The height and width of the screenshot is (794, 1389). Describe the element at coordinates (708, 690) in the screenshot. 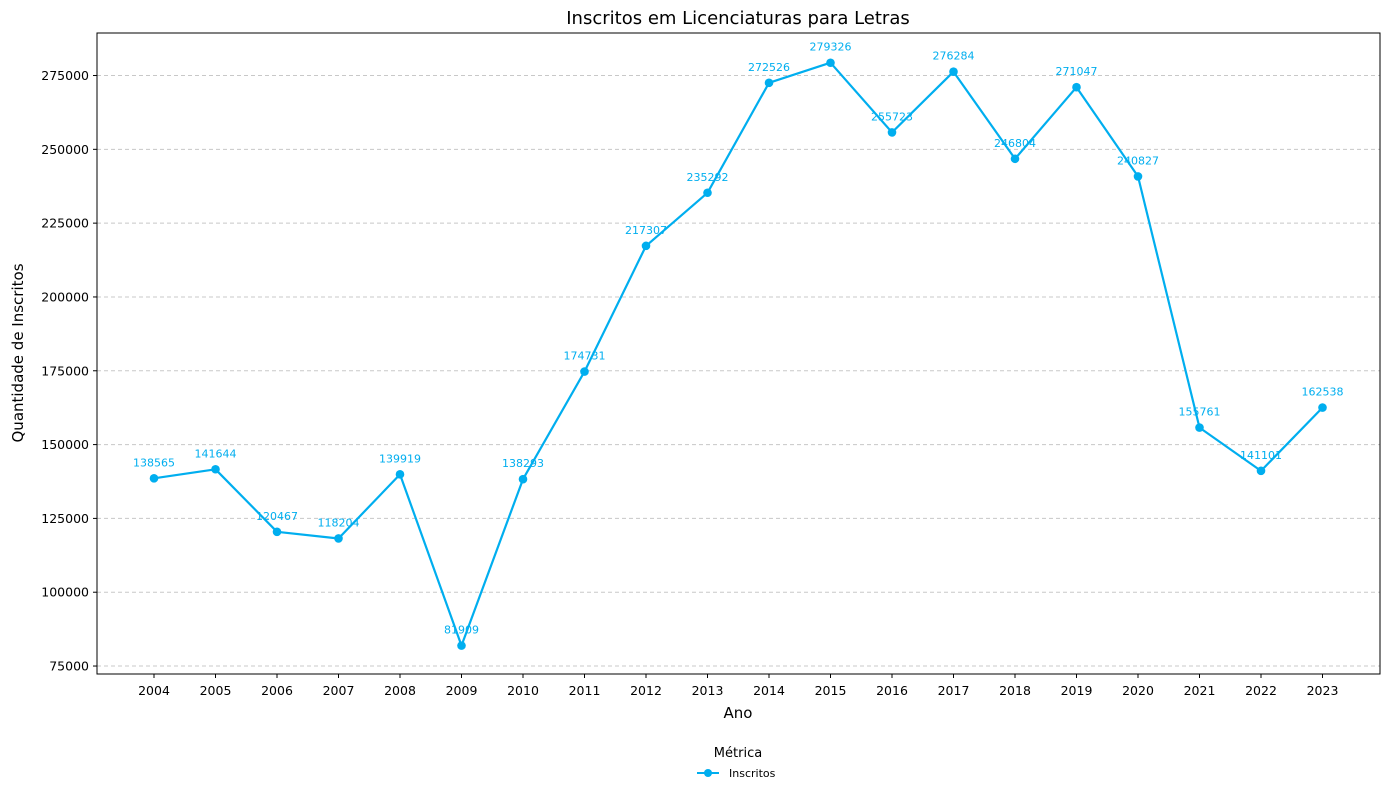

I see `x-tick-label: 2013` at that location.